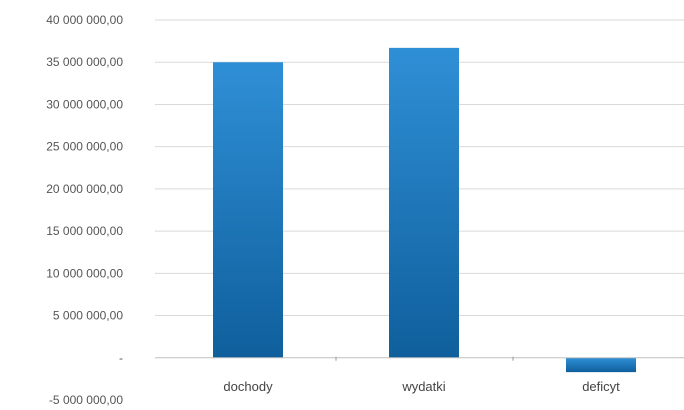 This screenshot has width=684, height=410. I want to click on y-tick-label: 5 000 000,00, so click(88, 316).